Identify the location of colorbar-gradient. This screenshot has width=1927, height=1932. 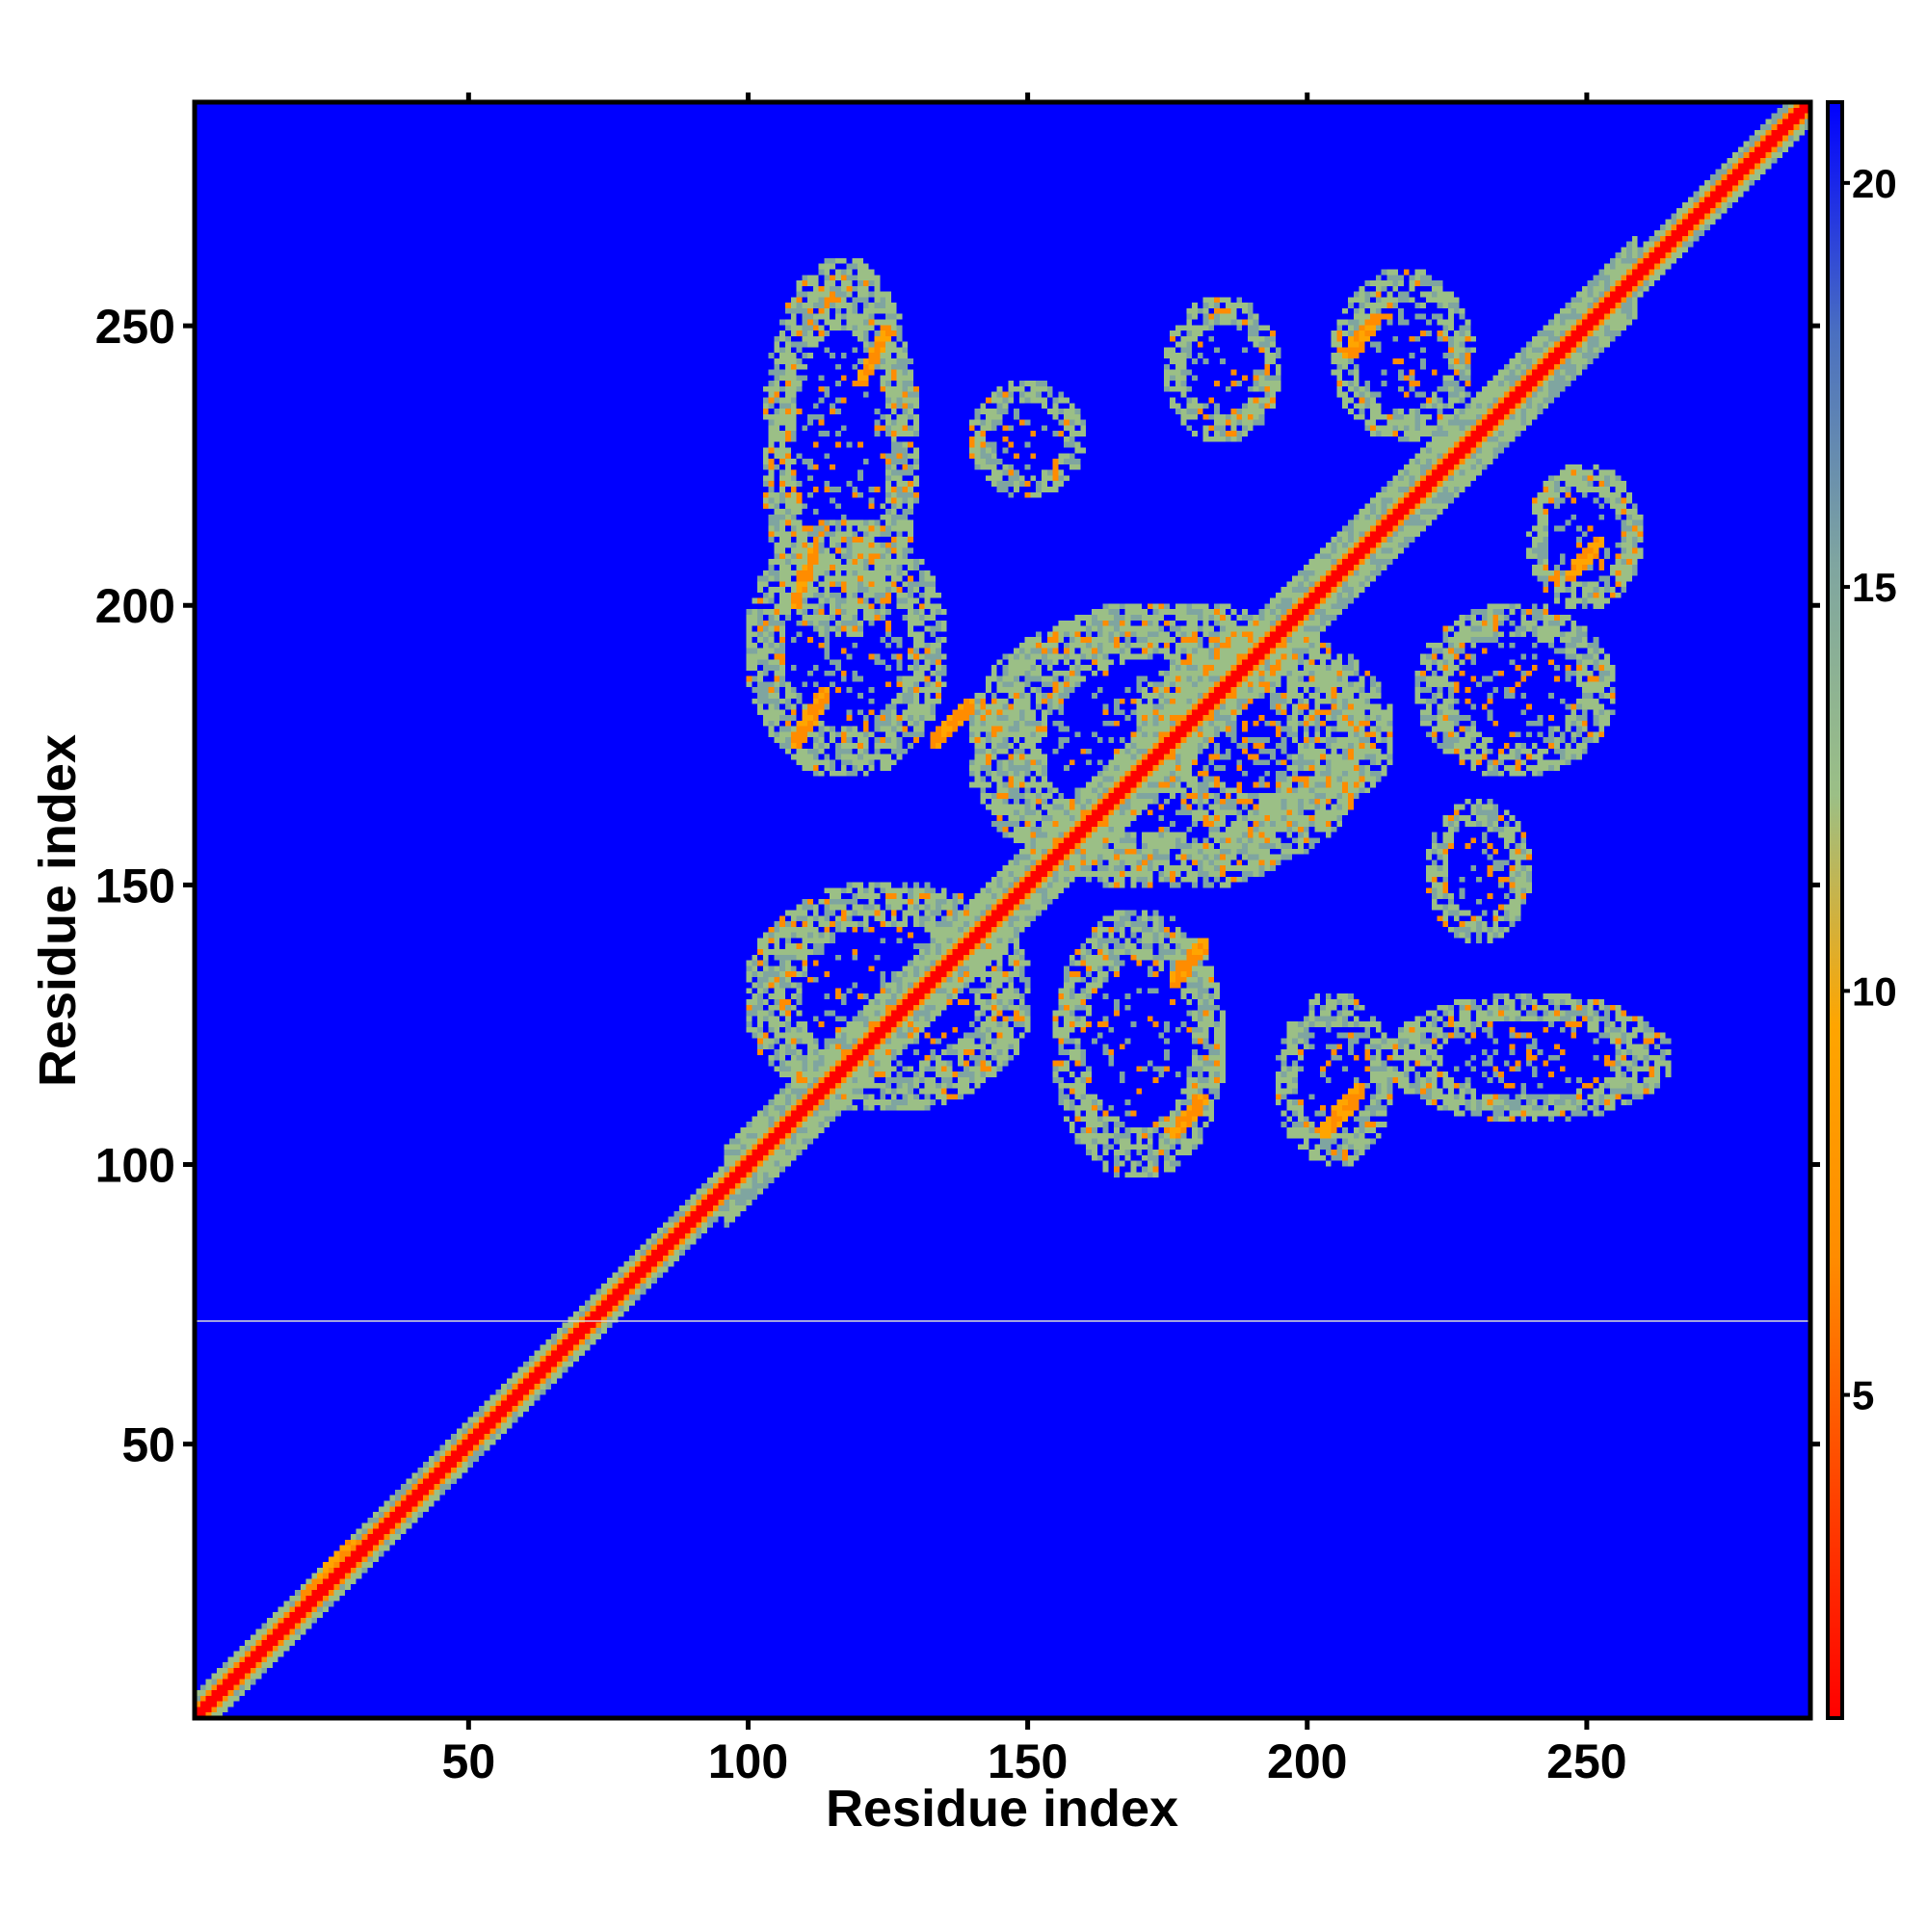
(1835, 910).